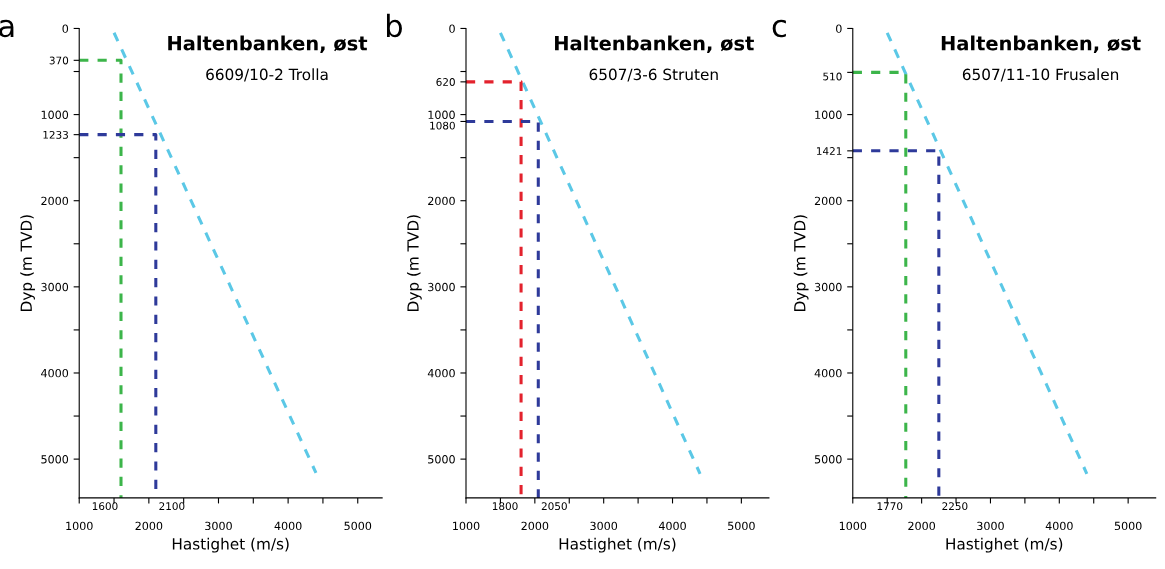 This screenshot has height=569, width=1165. I want to click on annotation: 1600, so click(105, 506).